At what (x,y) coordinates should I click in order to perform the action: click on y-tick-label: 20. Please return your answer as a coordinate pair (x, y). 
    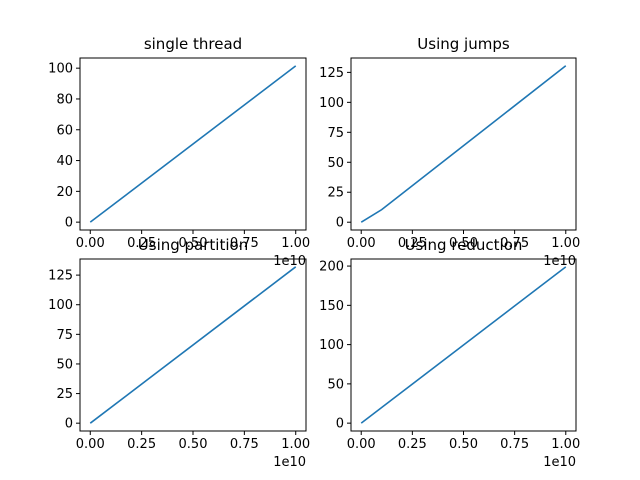
    Looking at the image, I should click on (64, 192).